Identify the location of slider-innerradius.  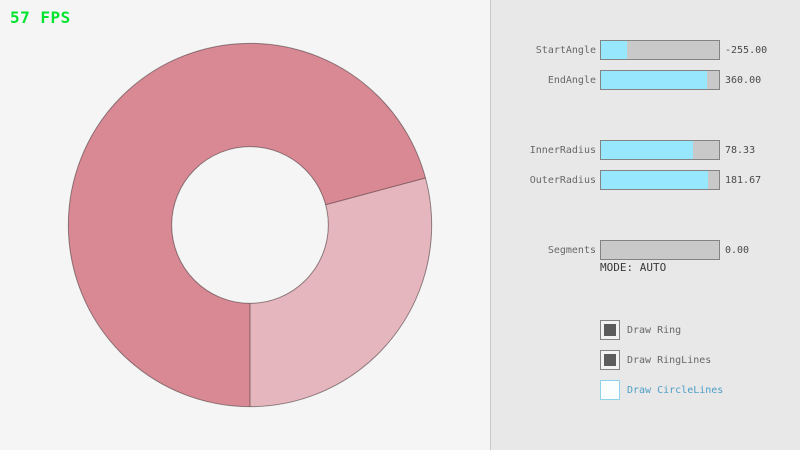
(660, 150).